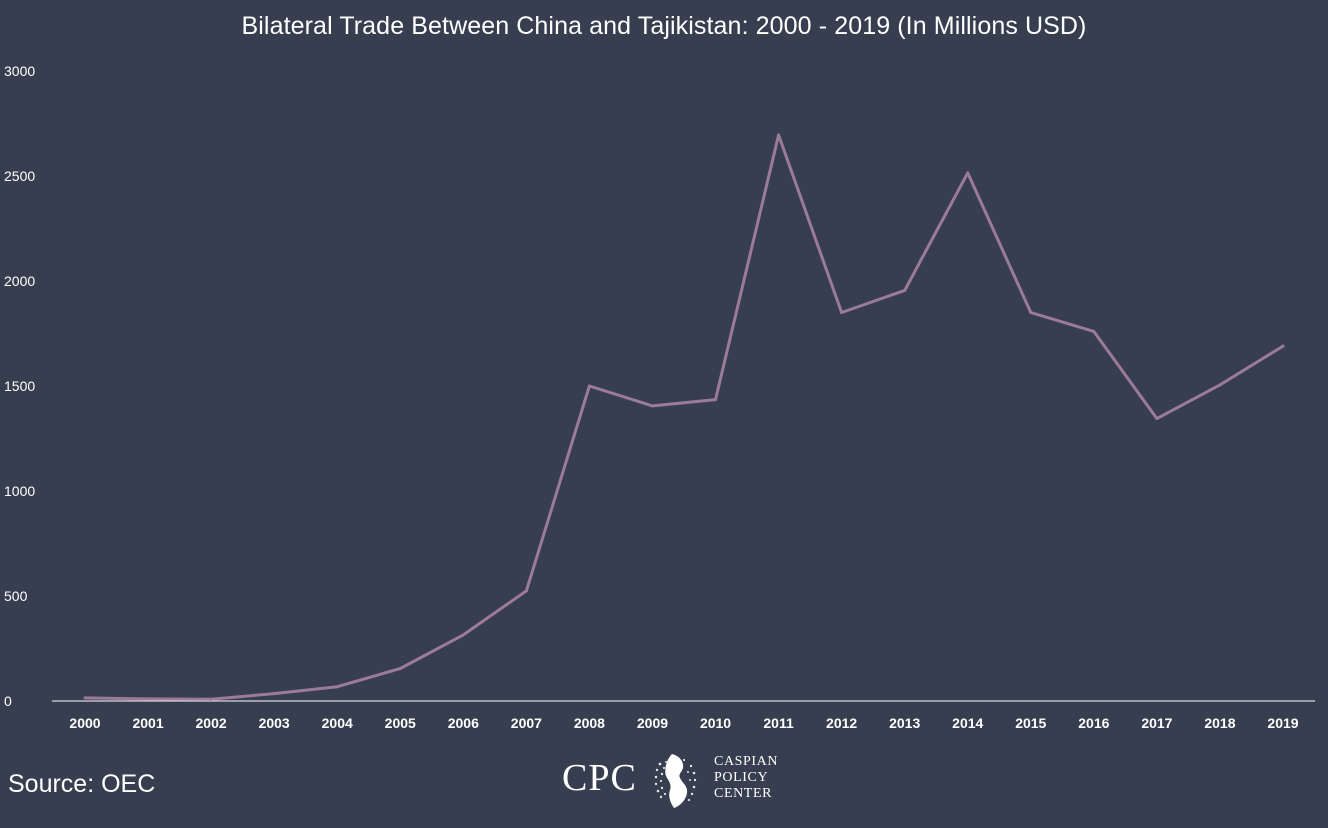 This screenshot has width=1328, height=828. I want to click on x-tick-label: 2017, so click(1156, 723).